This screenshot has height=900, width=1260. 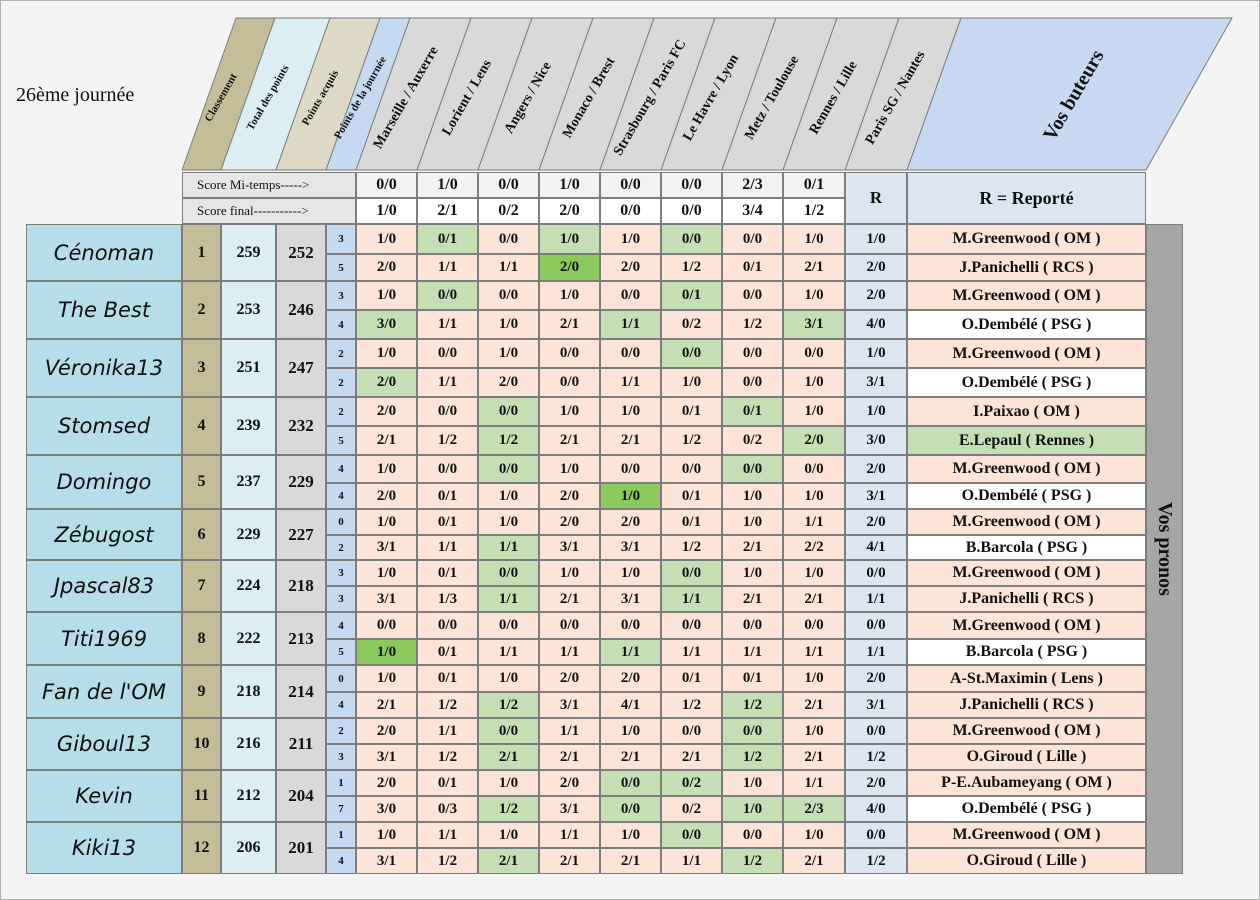 What do you see at coordinates (1026, 198) in the screenshot?
I see `reported-note: R = Reporté` at bounding box center [1026, 198].